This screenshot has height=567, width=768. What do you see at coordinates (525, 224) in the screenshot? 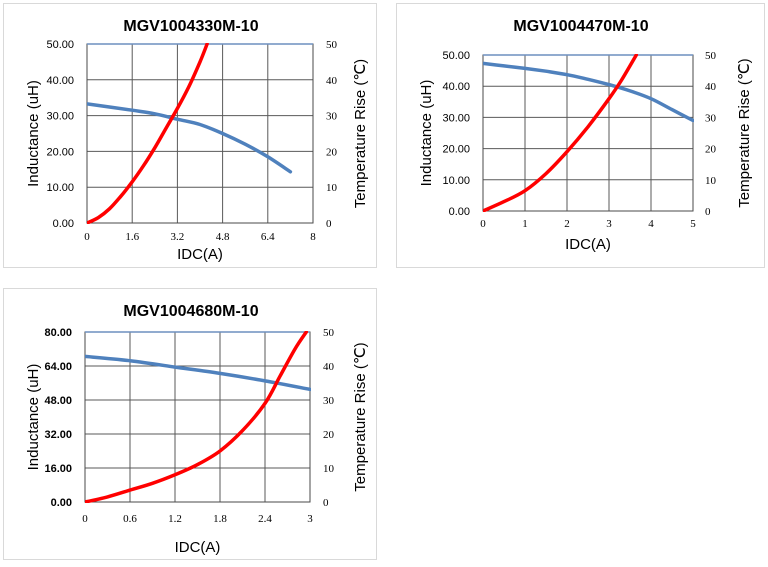
I see `x-tick-label: 1` at bounding box center [525, 224].